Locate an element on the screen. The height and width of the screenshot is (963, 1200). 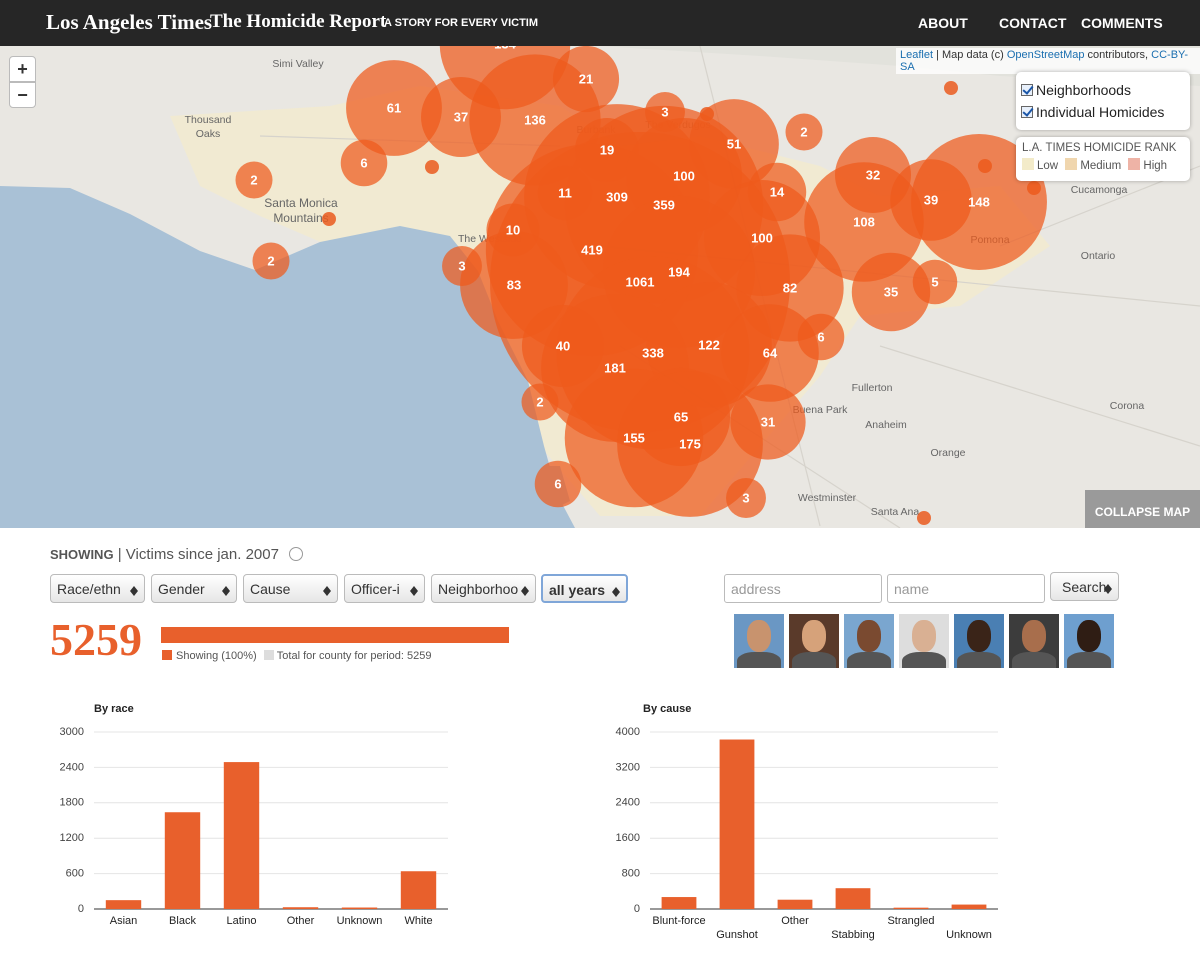
place-label: Mountains is located at coordinates (300, 218).